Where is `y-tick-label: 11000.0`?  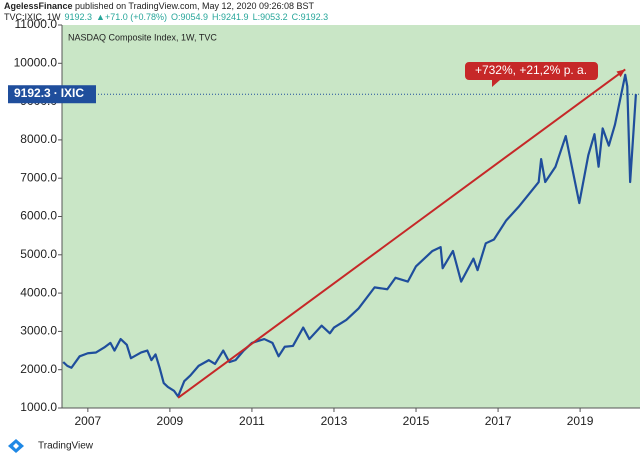
y-tick-label: 11000.0 is located at coordinates (36, 24).